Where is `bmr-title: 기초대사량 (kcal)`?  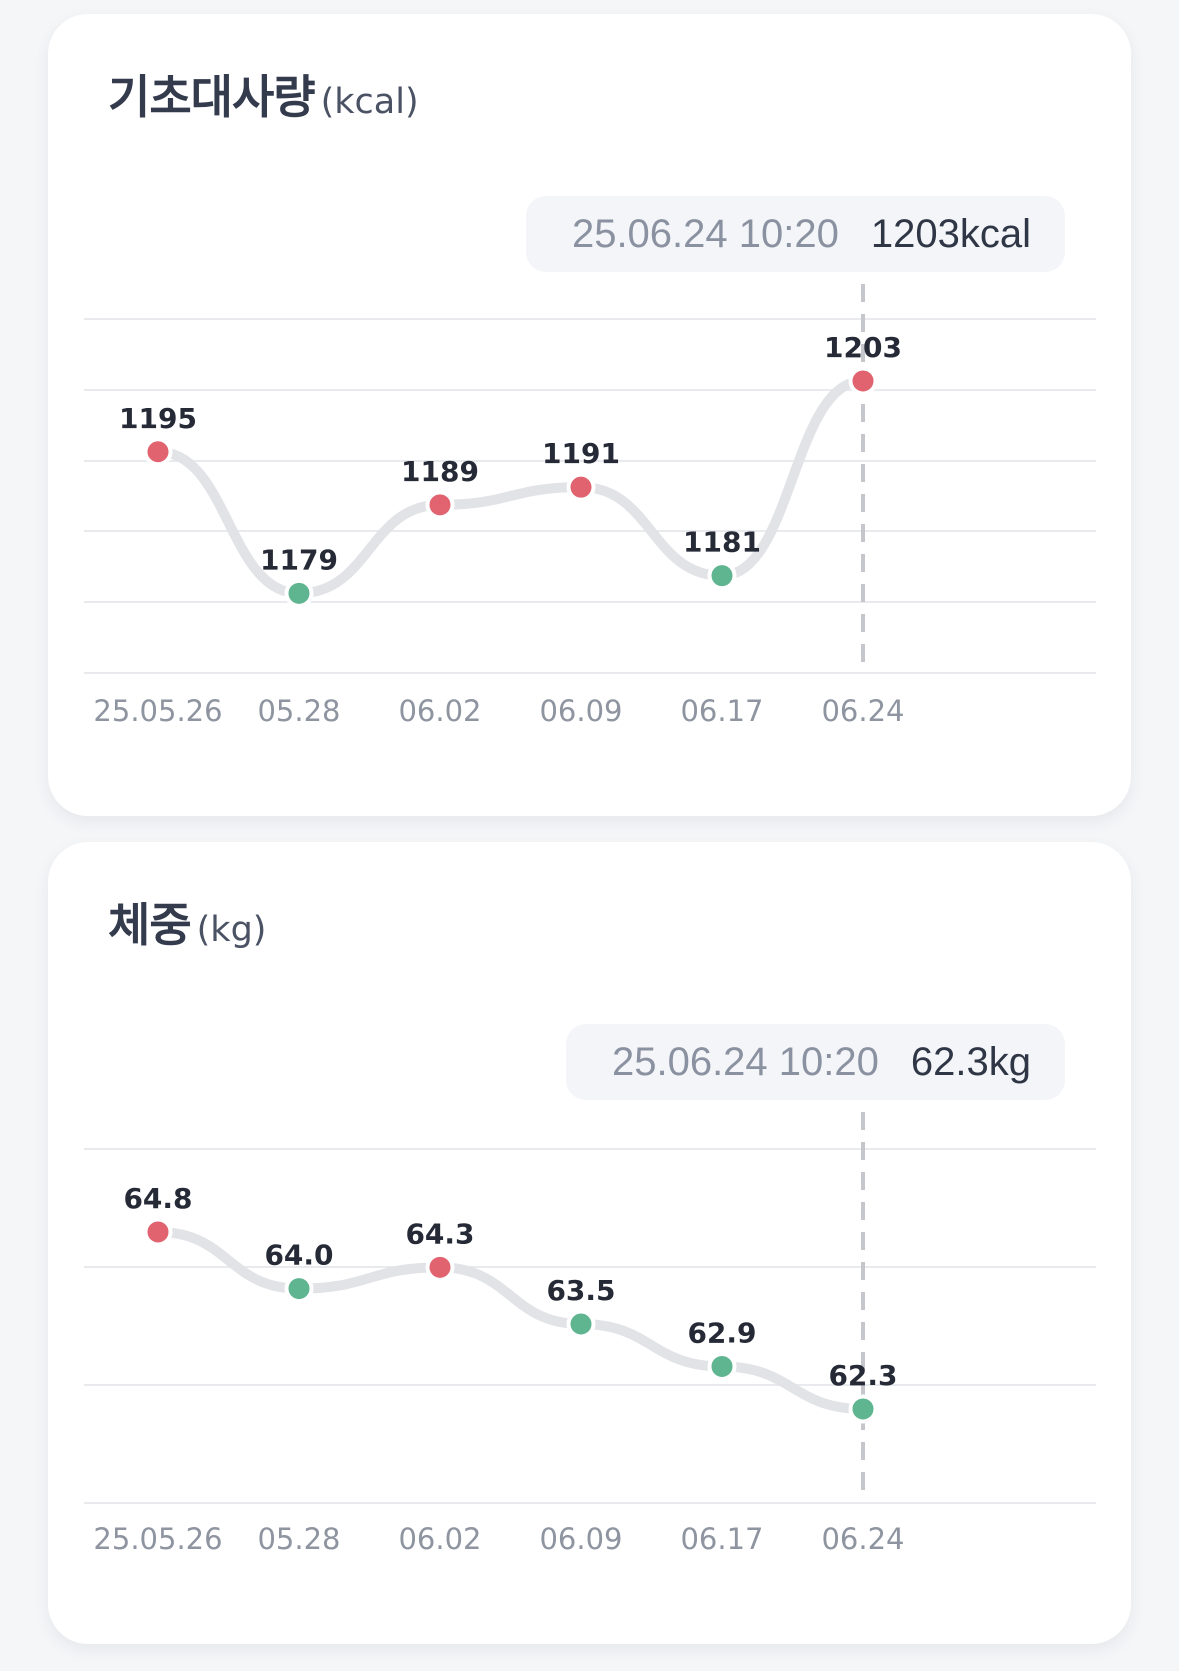 bmr-title: 기초대사량 (kcal) is located at coordinates (263, 97).